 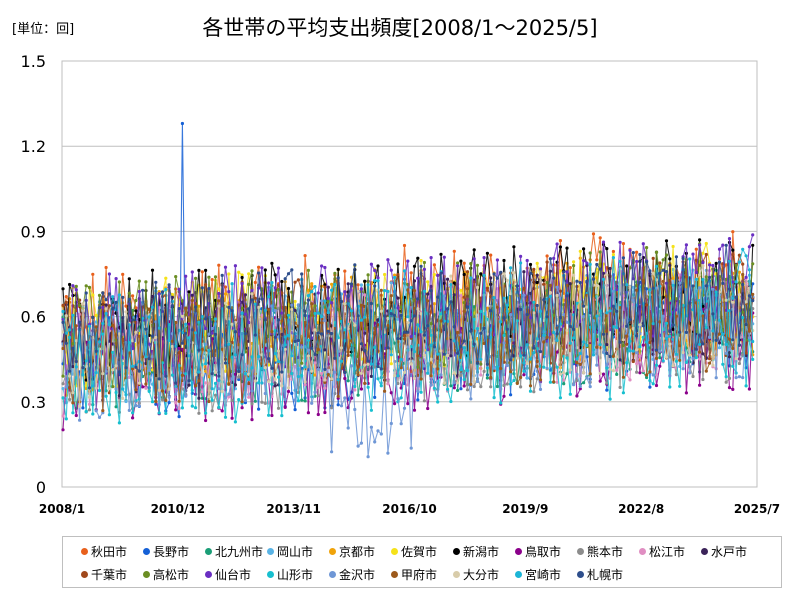 What do you see at coordinates (484, 575) in the screenshot?
I see `legend-item: 大分市` at bounding box center [484, 575].